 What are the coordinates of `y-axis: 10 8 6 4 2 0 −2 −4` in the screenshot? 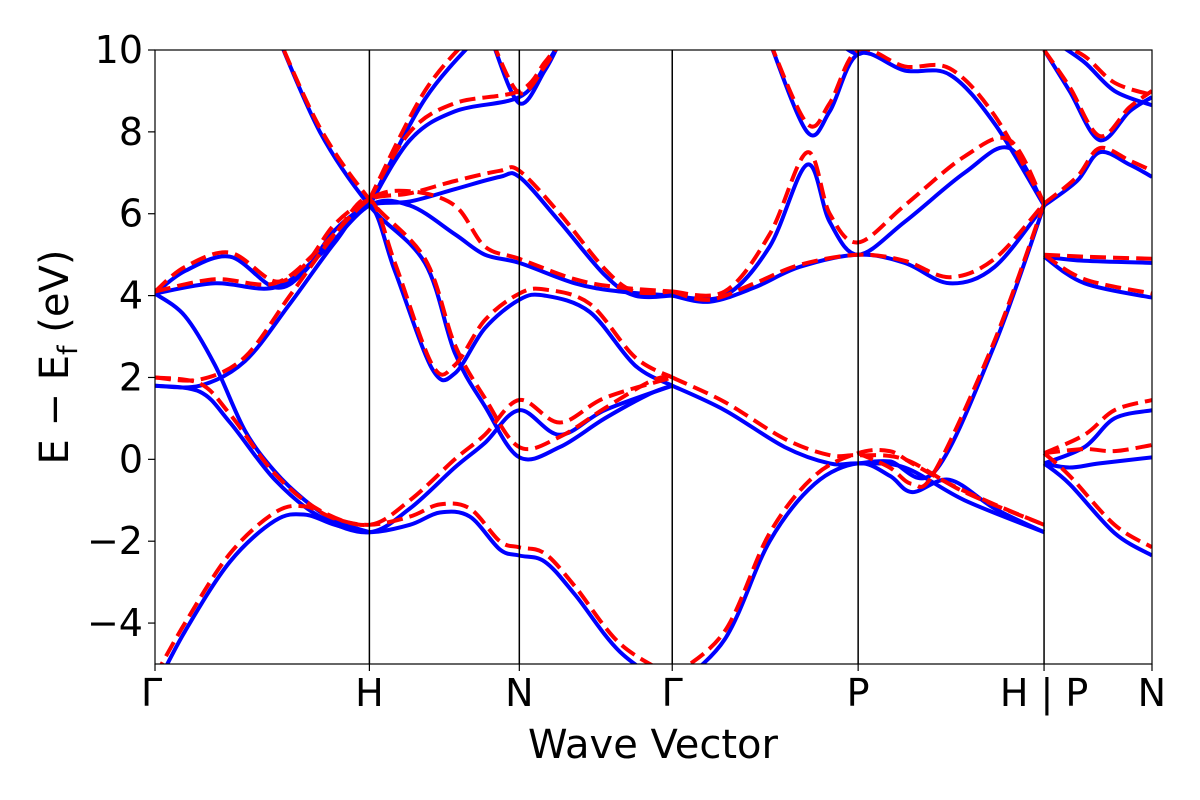 It's located at (121, 336).